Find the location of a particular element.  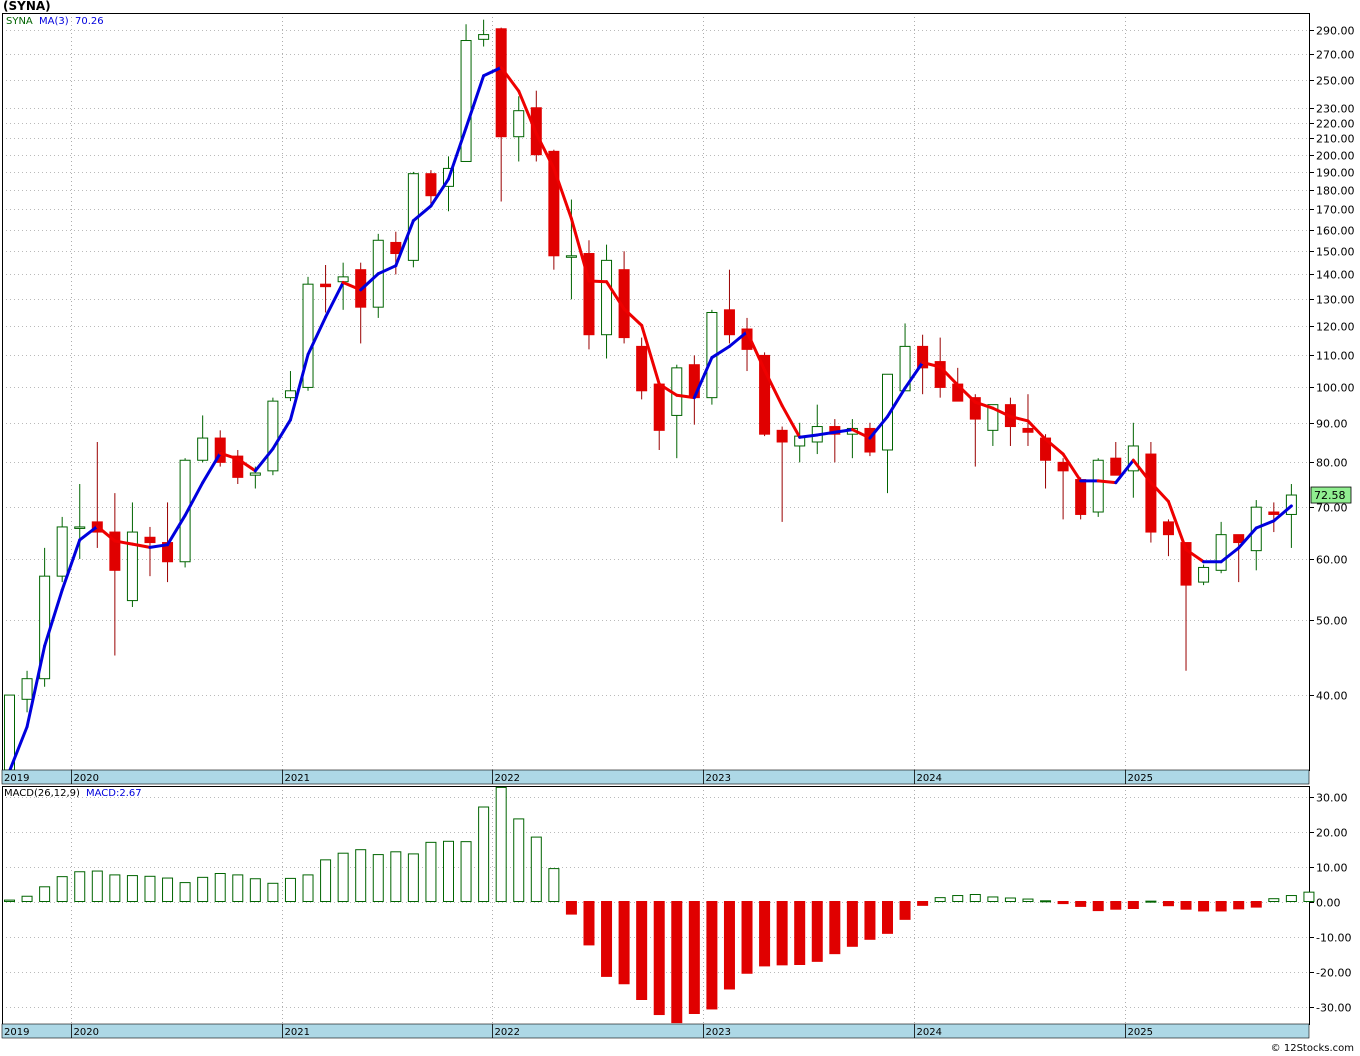

price-tick-label: 40.00 is located at coordinates (1332, 696).